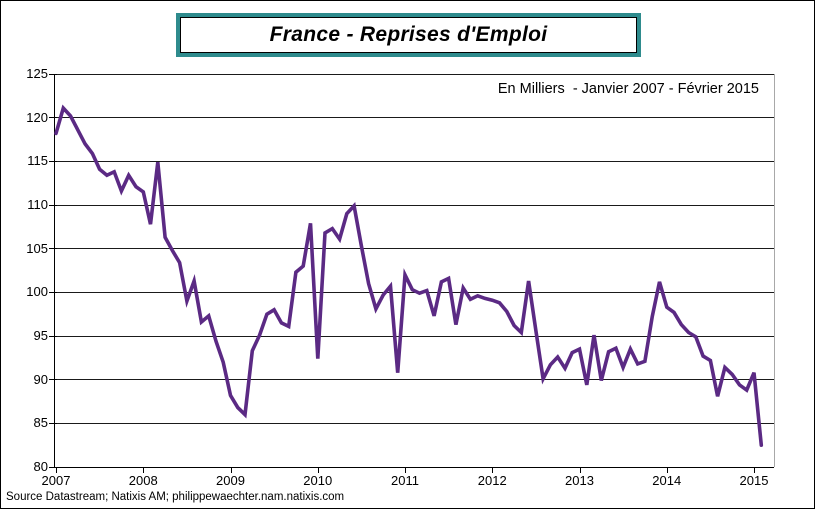  I want to click on x-tick-label: 2012, so click(492, 480).